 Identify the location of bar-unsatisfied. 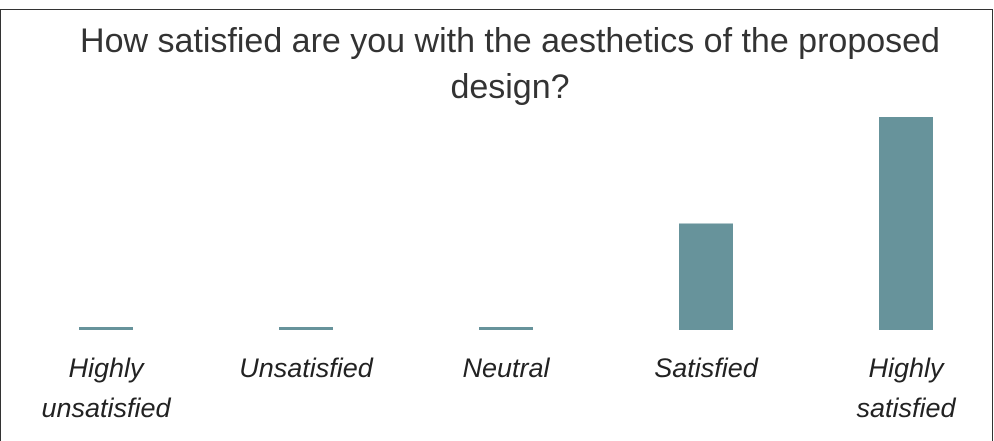
(306, 328).